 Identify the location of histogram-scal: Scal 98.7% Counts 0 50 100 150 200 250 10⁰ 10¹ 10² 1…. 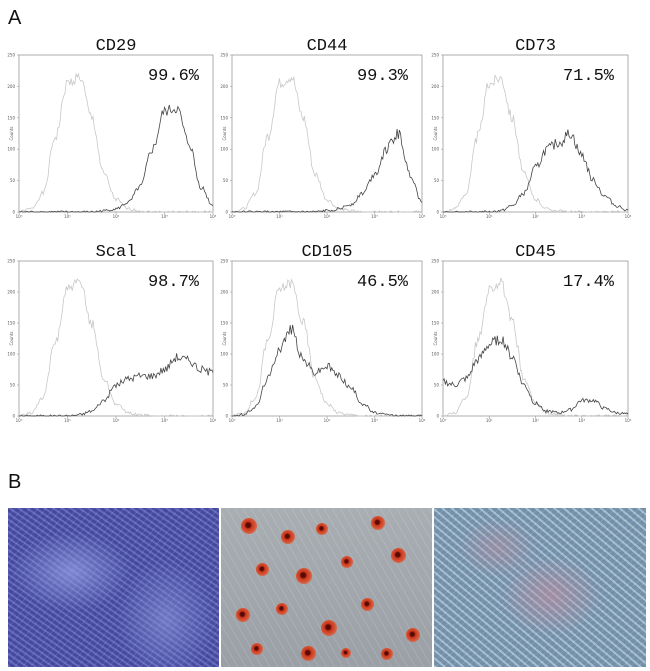
(111, 333).